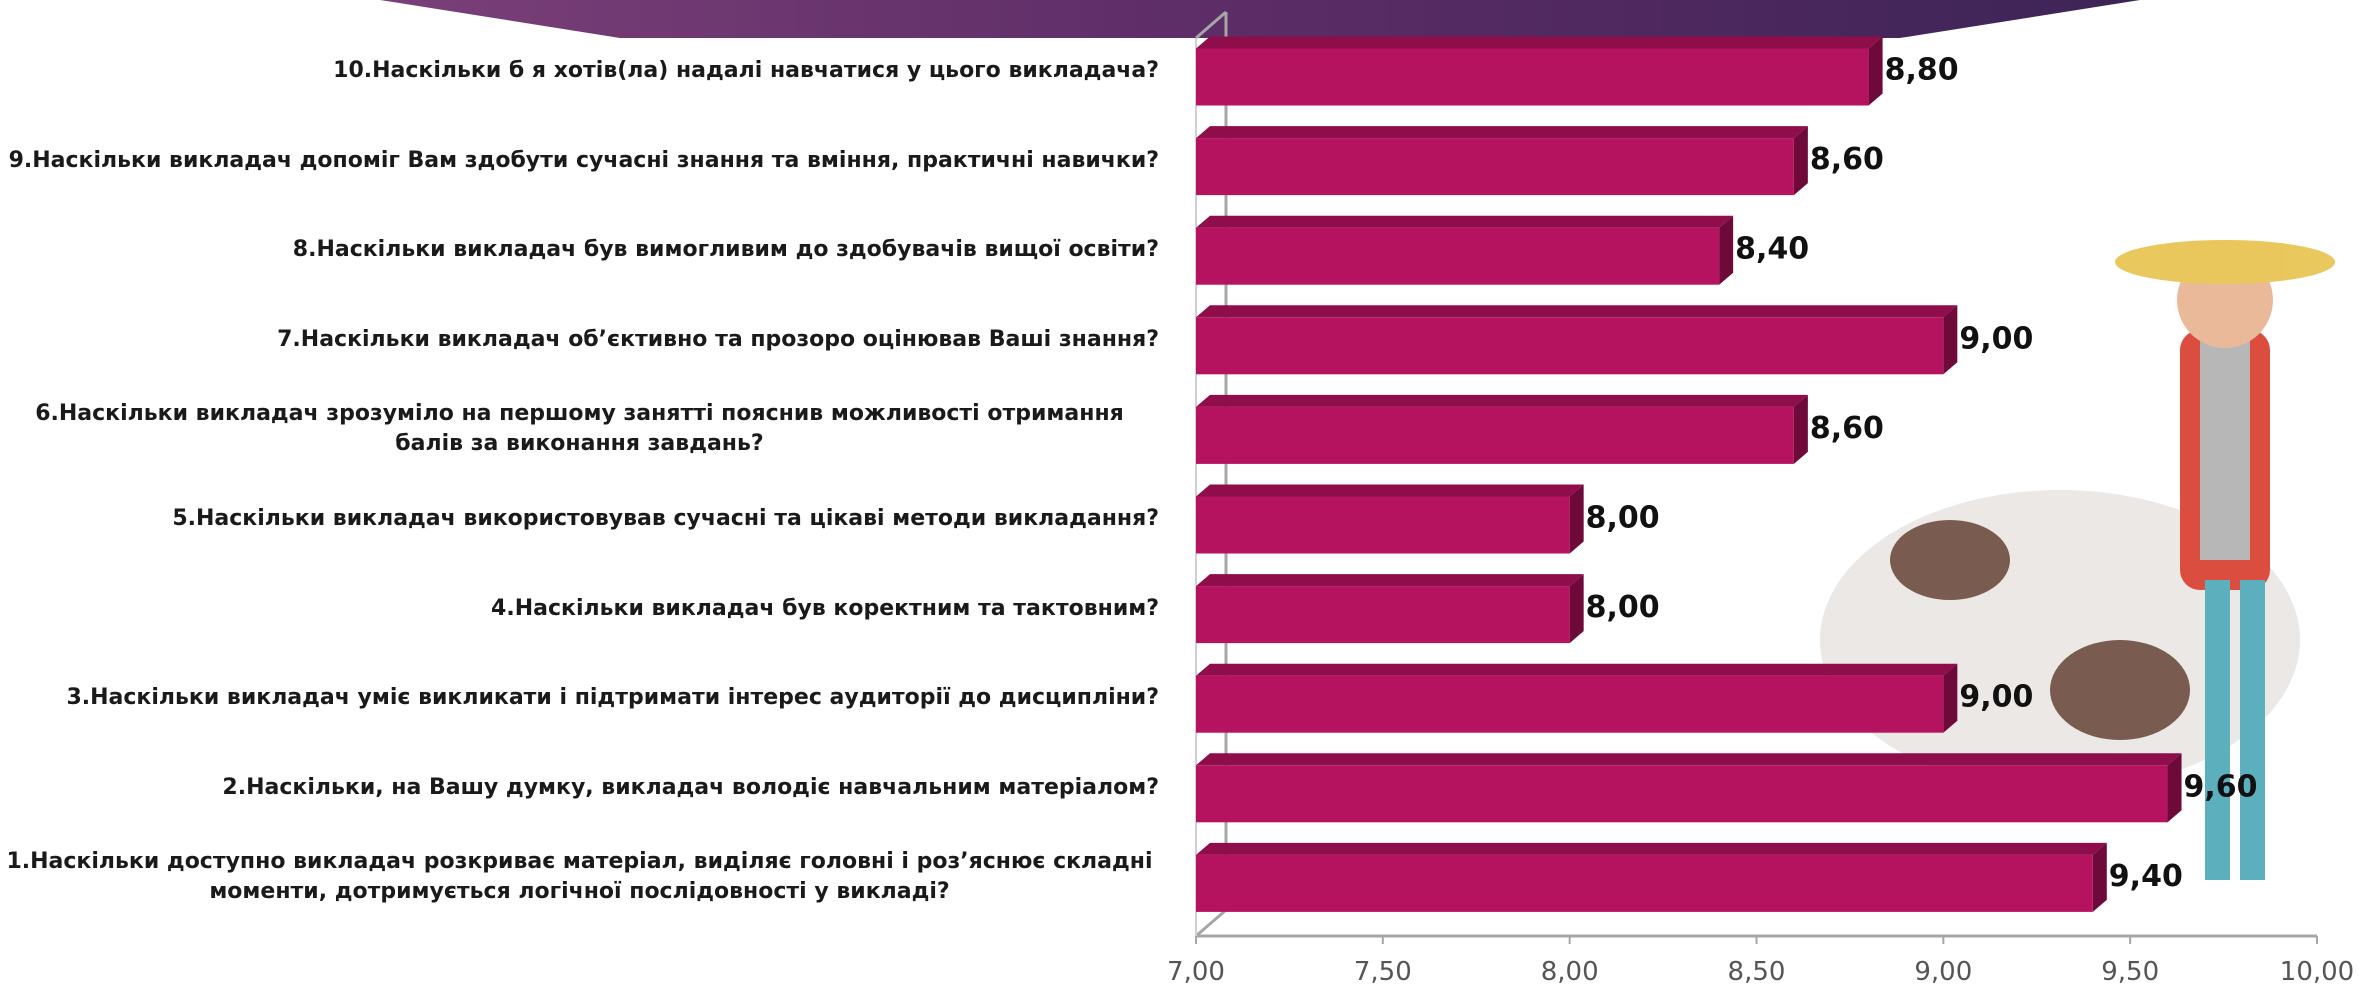  What do you see at coordinates (1196, 971) in the screenshot?
I see `x-tick-label: 7,00` at bounding box center [1196, 971].